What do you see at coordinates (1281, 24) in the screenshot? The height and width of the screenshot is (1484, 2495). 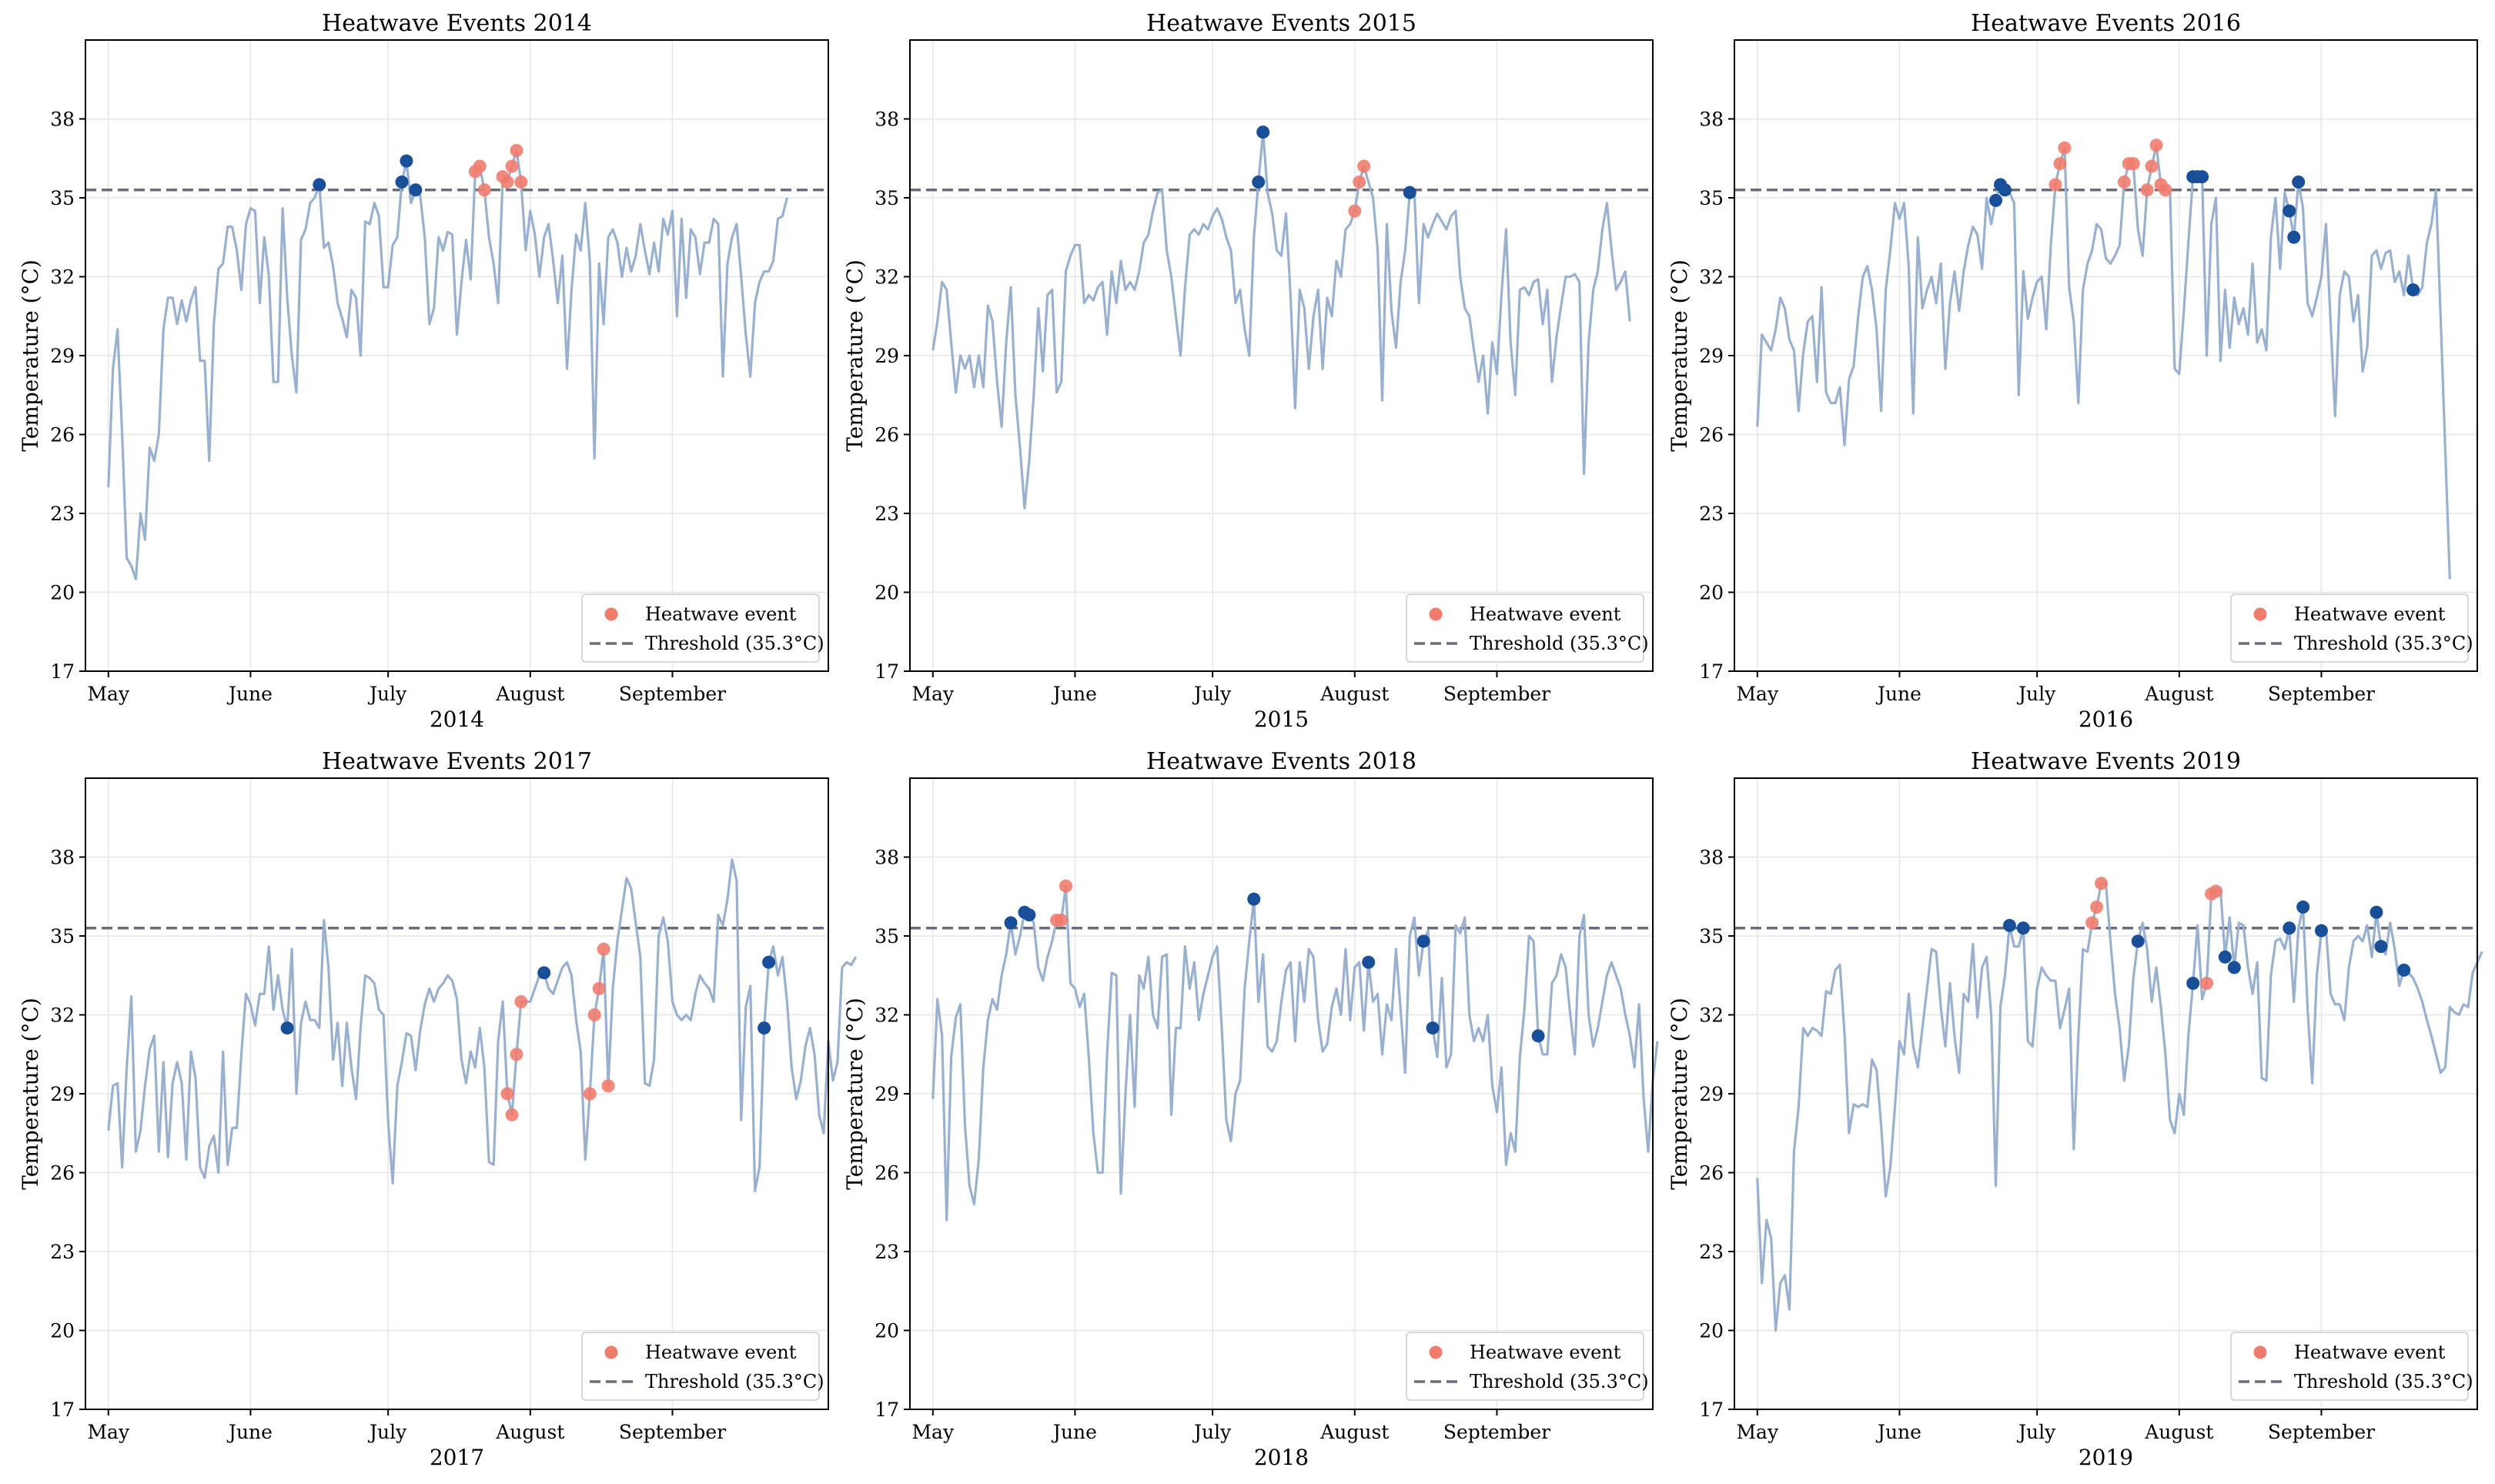 I see `chart-title: Heatwave Events 2015` at bounding box center [1281, 24].